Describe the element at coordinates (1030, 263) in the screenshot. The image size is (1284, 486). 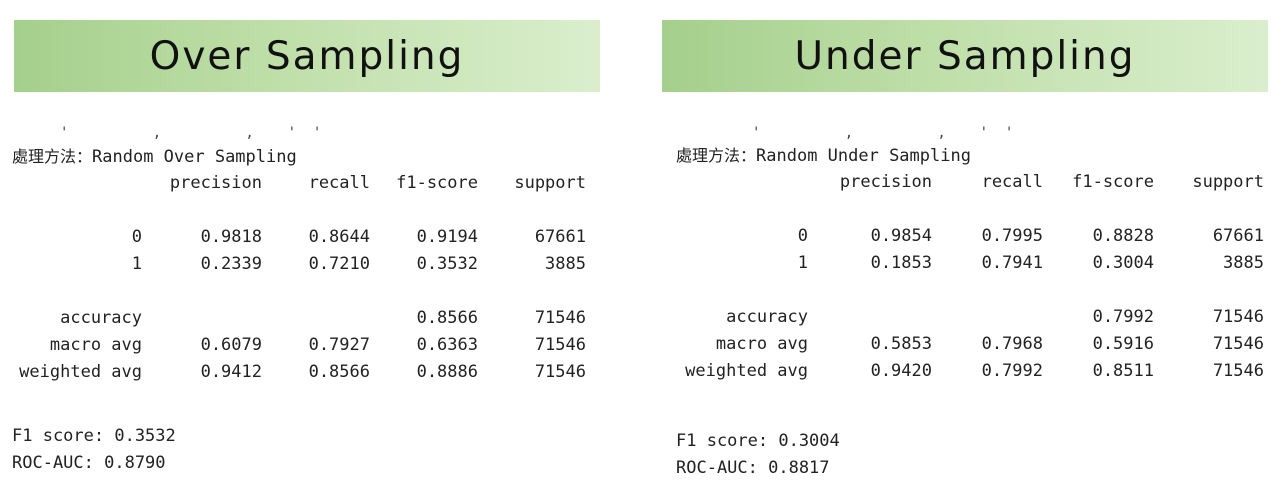
I see `table-row: 1 0.1853 0.7941 0.3004 3885` at that location.